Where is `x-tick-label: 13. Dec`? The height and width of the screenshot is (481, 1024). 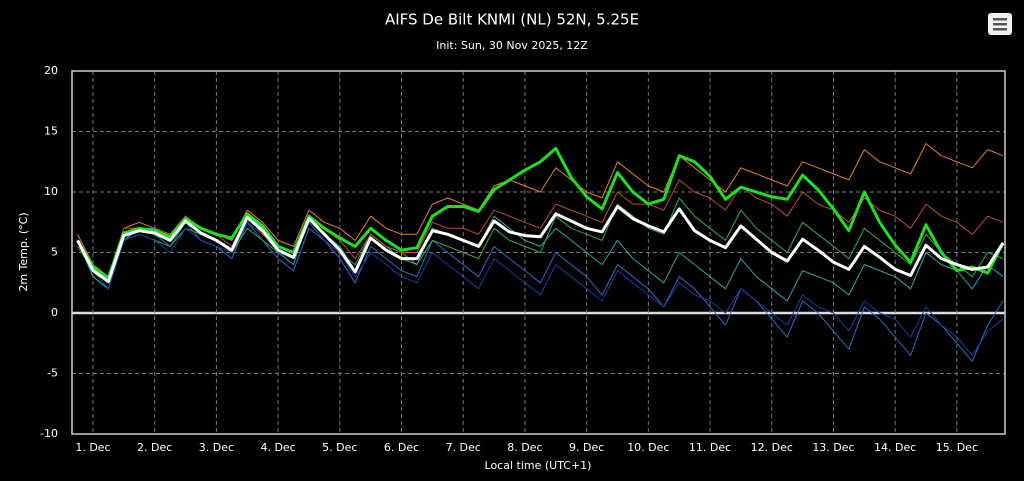 x-tick-label: 13. Dec is located at coordinates (833, 447).